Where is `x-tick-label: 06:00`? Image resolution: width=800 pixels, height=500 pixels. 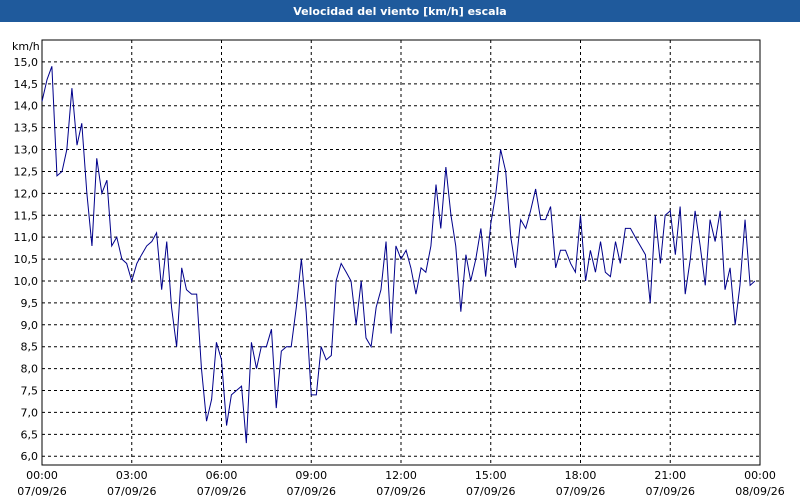
x-tick-label: 06:00 is located at coordinates (222, 475).